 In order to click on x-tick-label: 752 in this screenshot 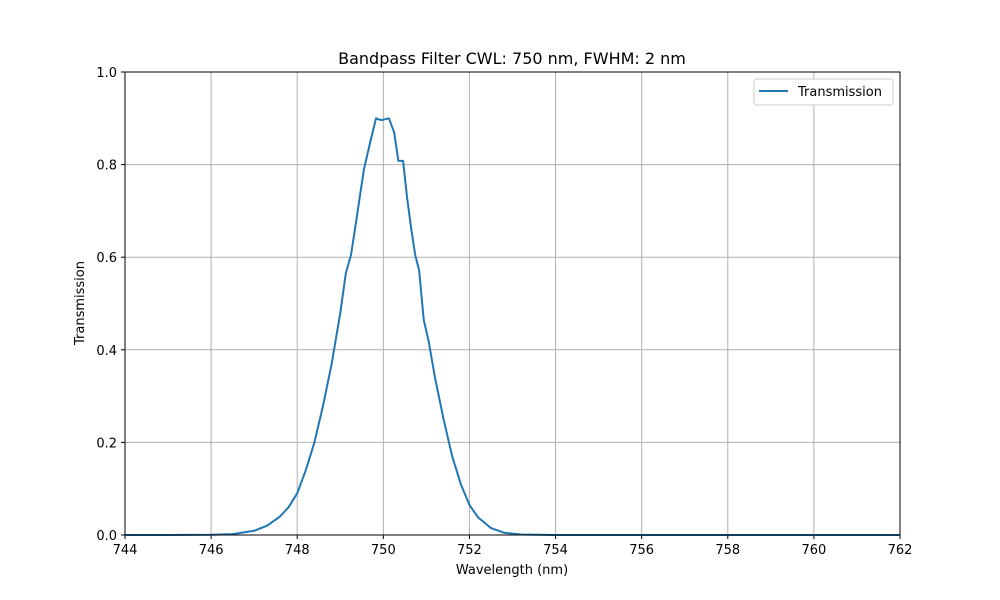, I will do `click(469, 550)`.